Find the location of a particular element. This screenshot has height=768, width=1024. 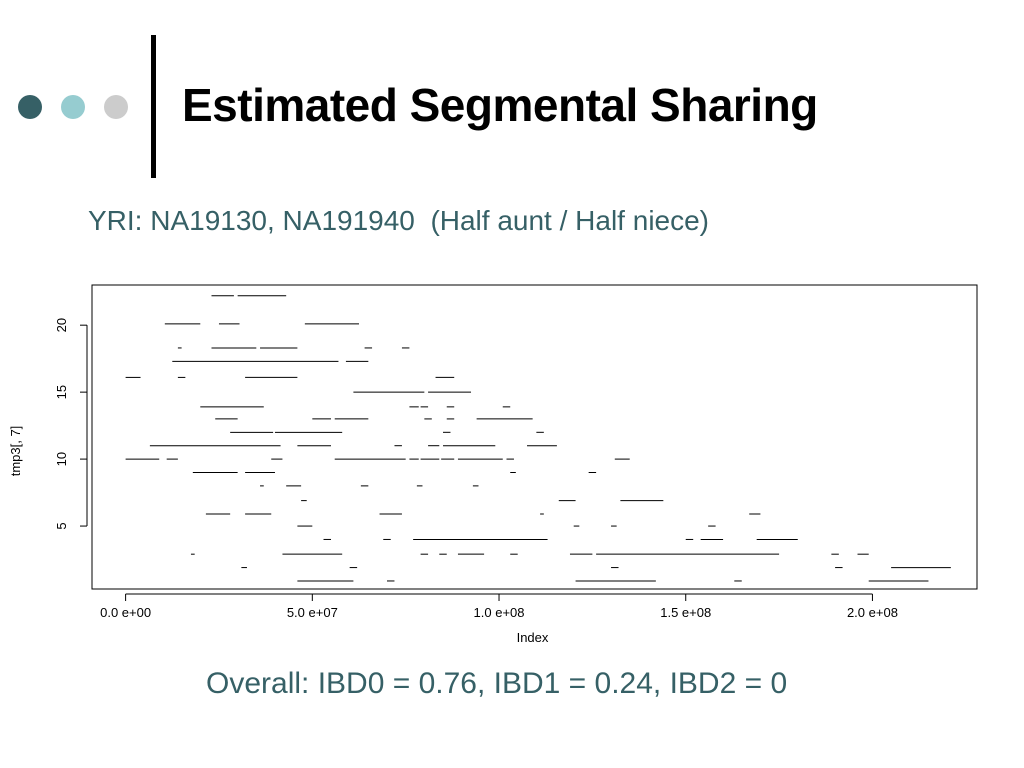

x-tick-label: 1.0 e+08 is located at coordinates (499, 612).